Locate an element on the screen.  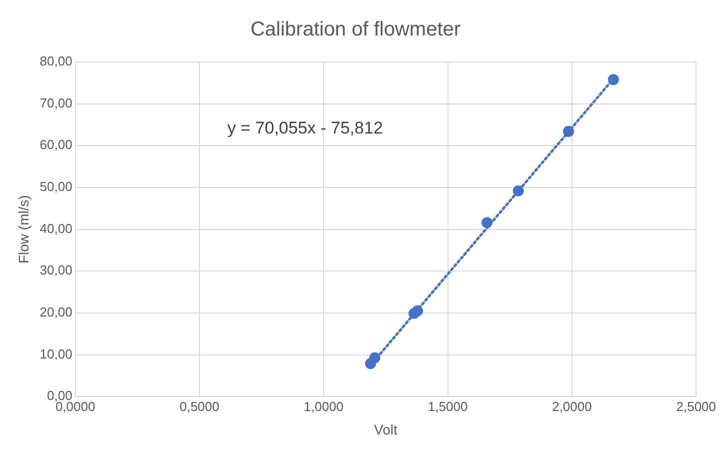
y-tick-label: 10,00 is located at coordinates (56, 354).